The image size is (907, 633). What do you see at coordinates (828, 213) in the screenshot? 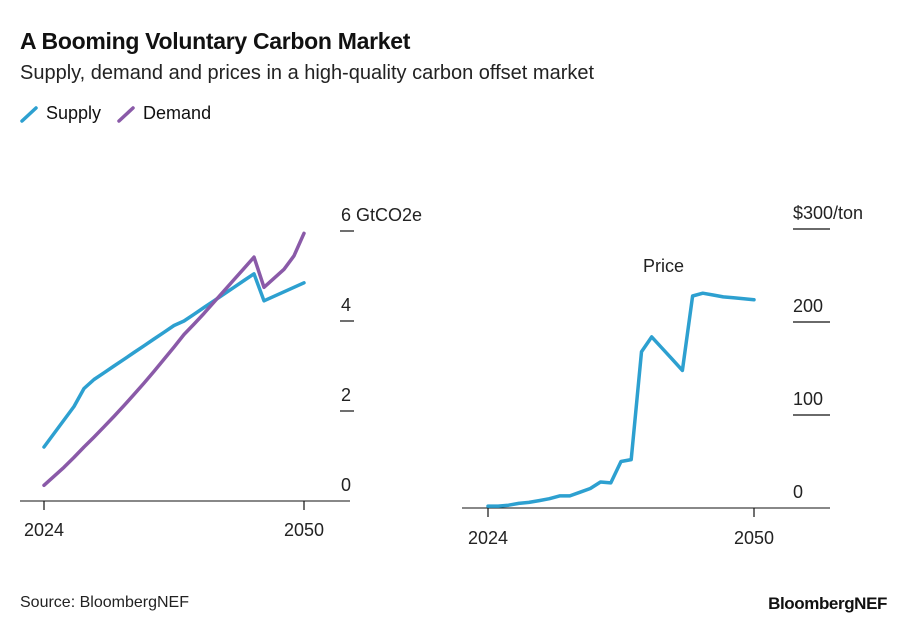
I see `chart1-ytick-label: $300/ton` at bounding box center [828, 213].